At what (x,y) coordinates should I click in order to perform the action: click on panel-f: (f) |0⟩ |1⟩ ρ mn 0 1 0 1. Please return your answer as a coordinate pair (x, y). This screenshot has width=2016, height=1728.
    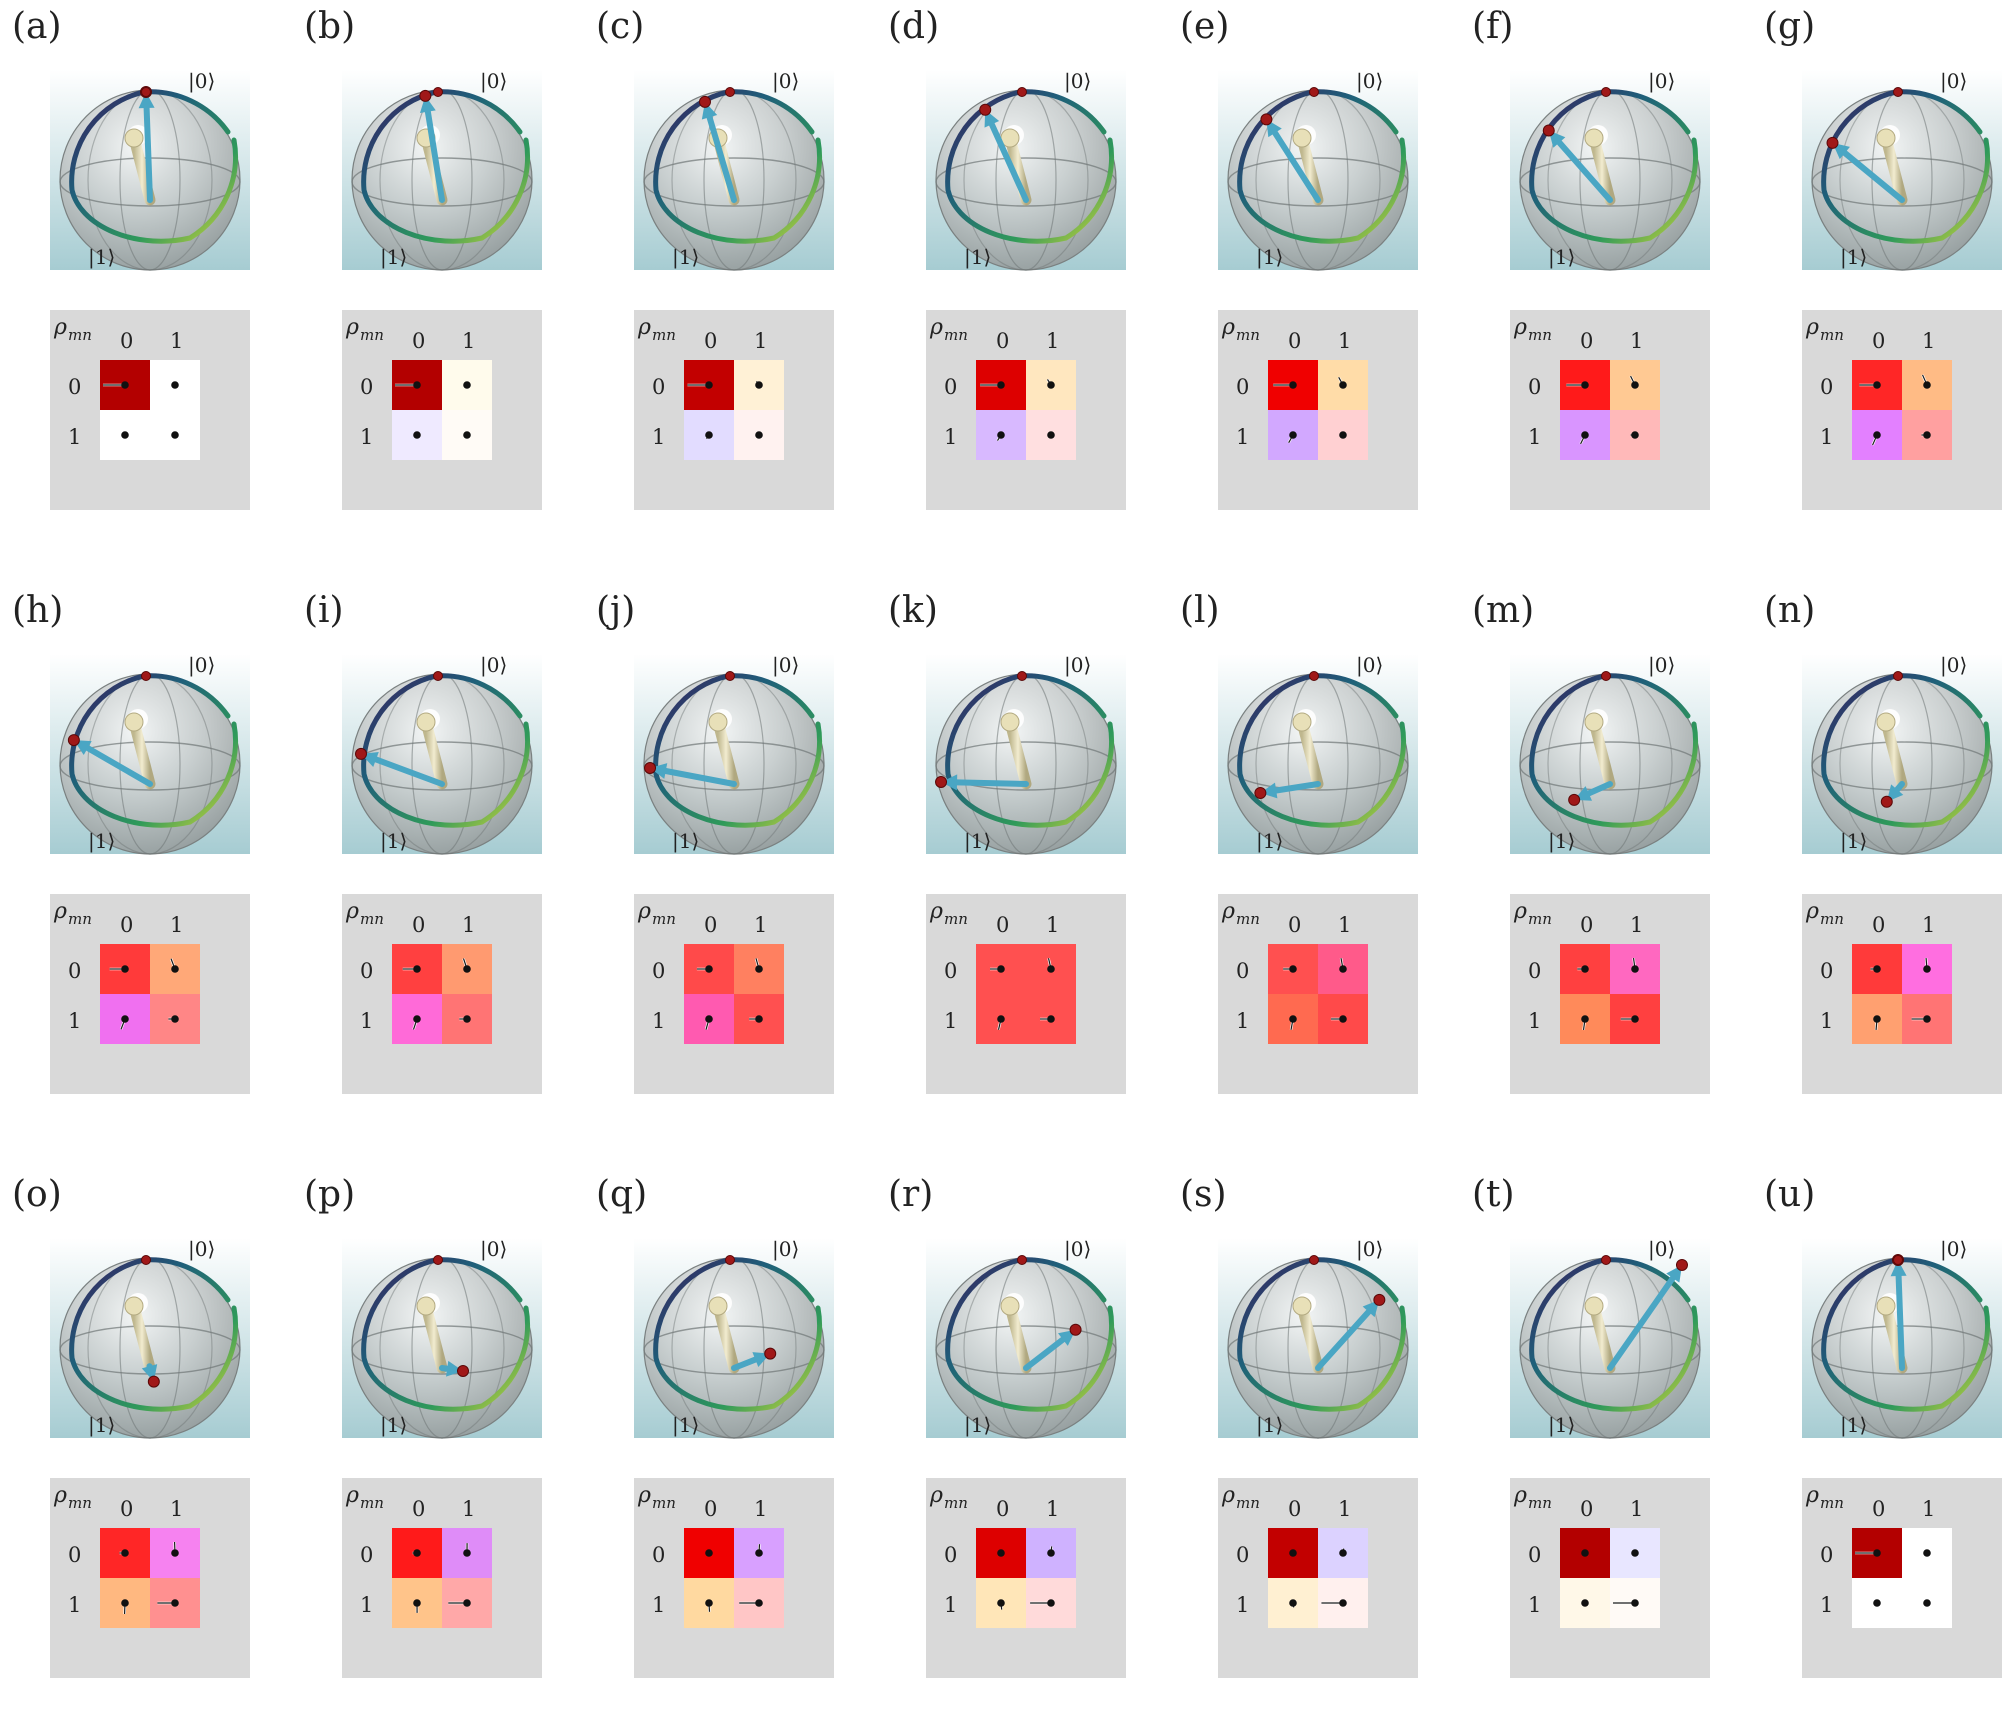
    Looking at the image, I should click on (1591, 258).